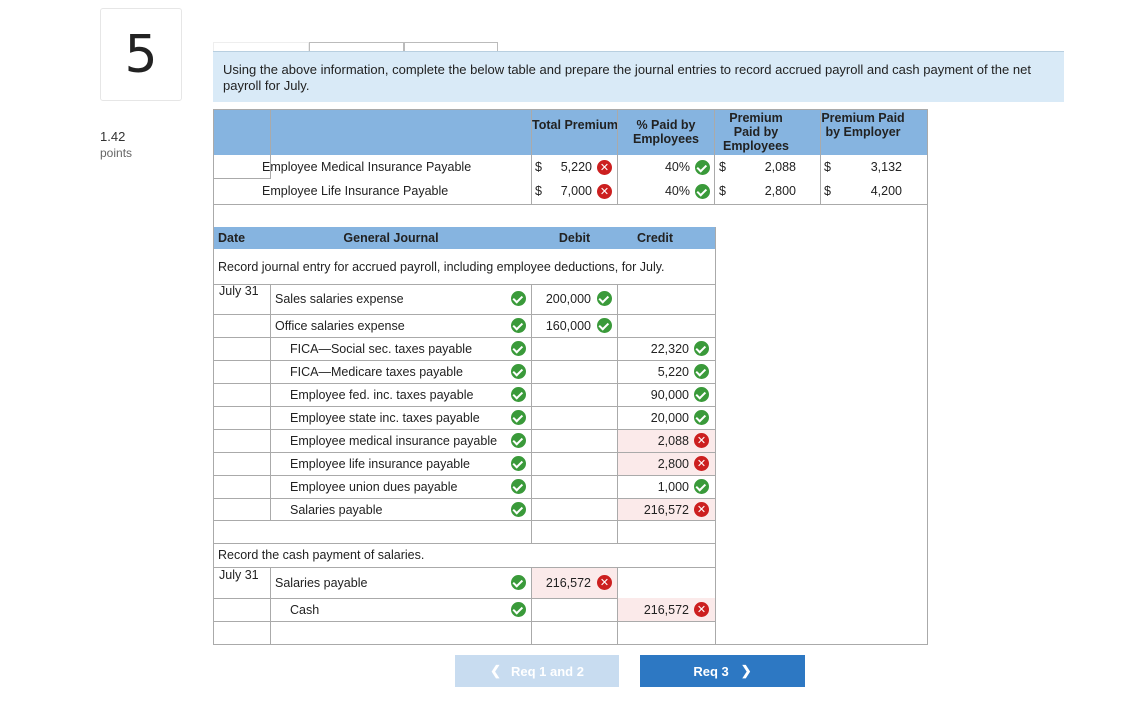 This screenshot has width=1122, height=726. I want to click on journal-credit: 2,088, so click(673, 441).